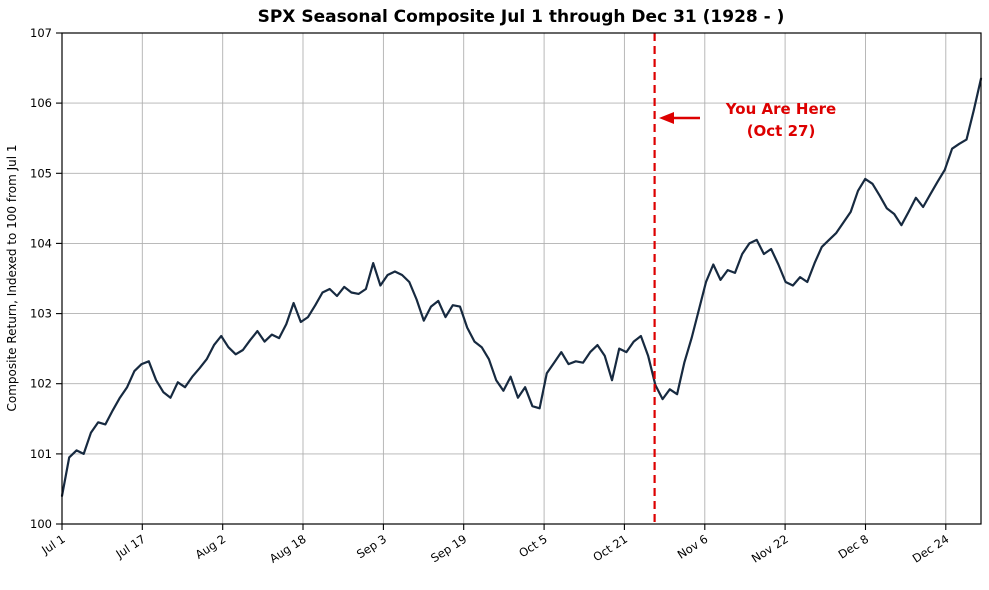 This screenshot has height=590, width=989. I want to click on y-tick-label: 103, so click(41, 314).